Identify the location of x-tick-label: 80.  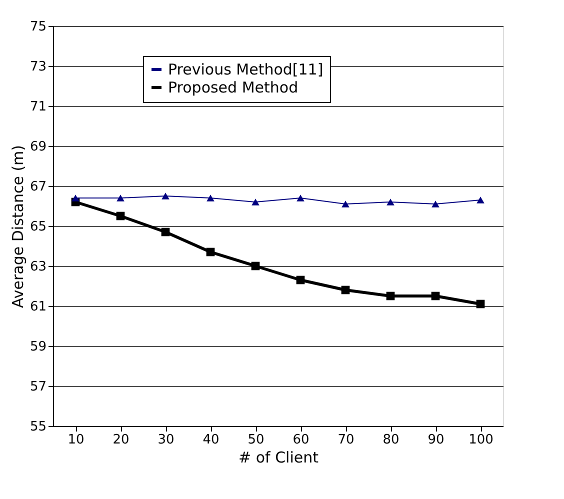
(391, 440).